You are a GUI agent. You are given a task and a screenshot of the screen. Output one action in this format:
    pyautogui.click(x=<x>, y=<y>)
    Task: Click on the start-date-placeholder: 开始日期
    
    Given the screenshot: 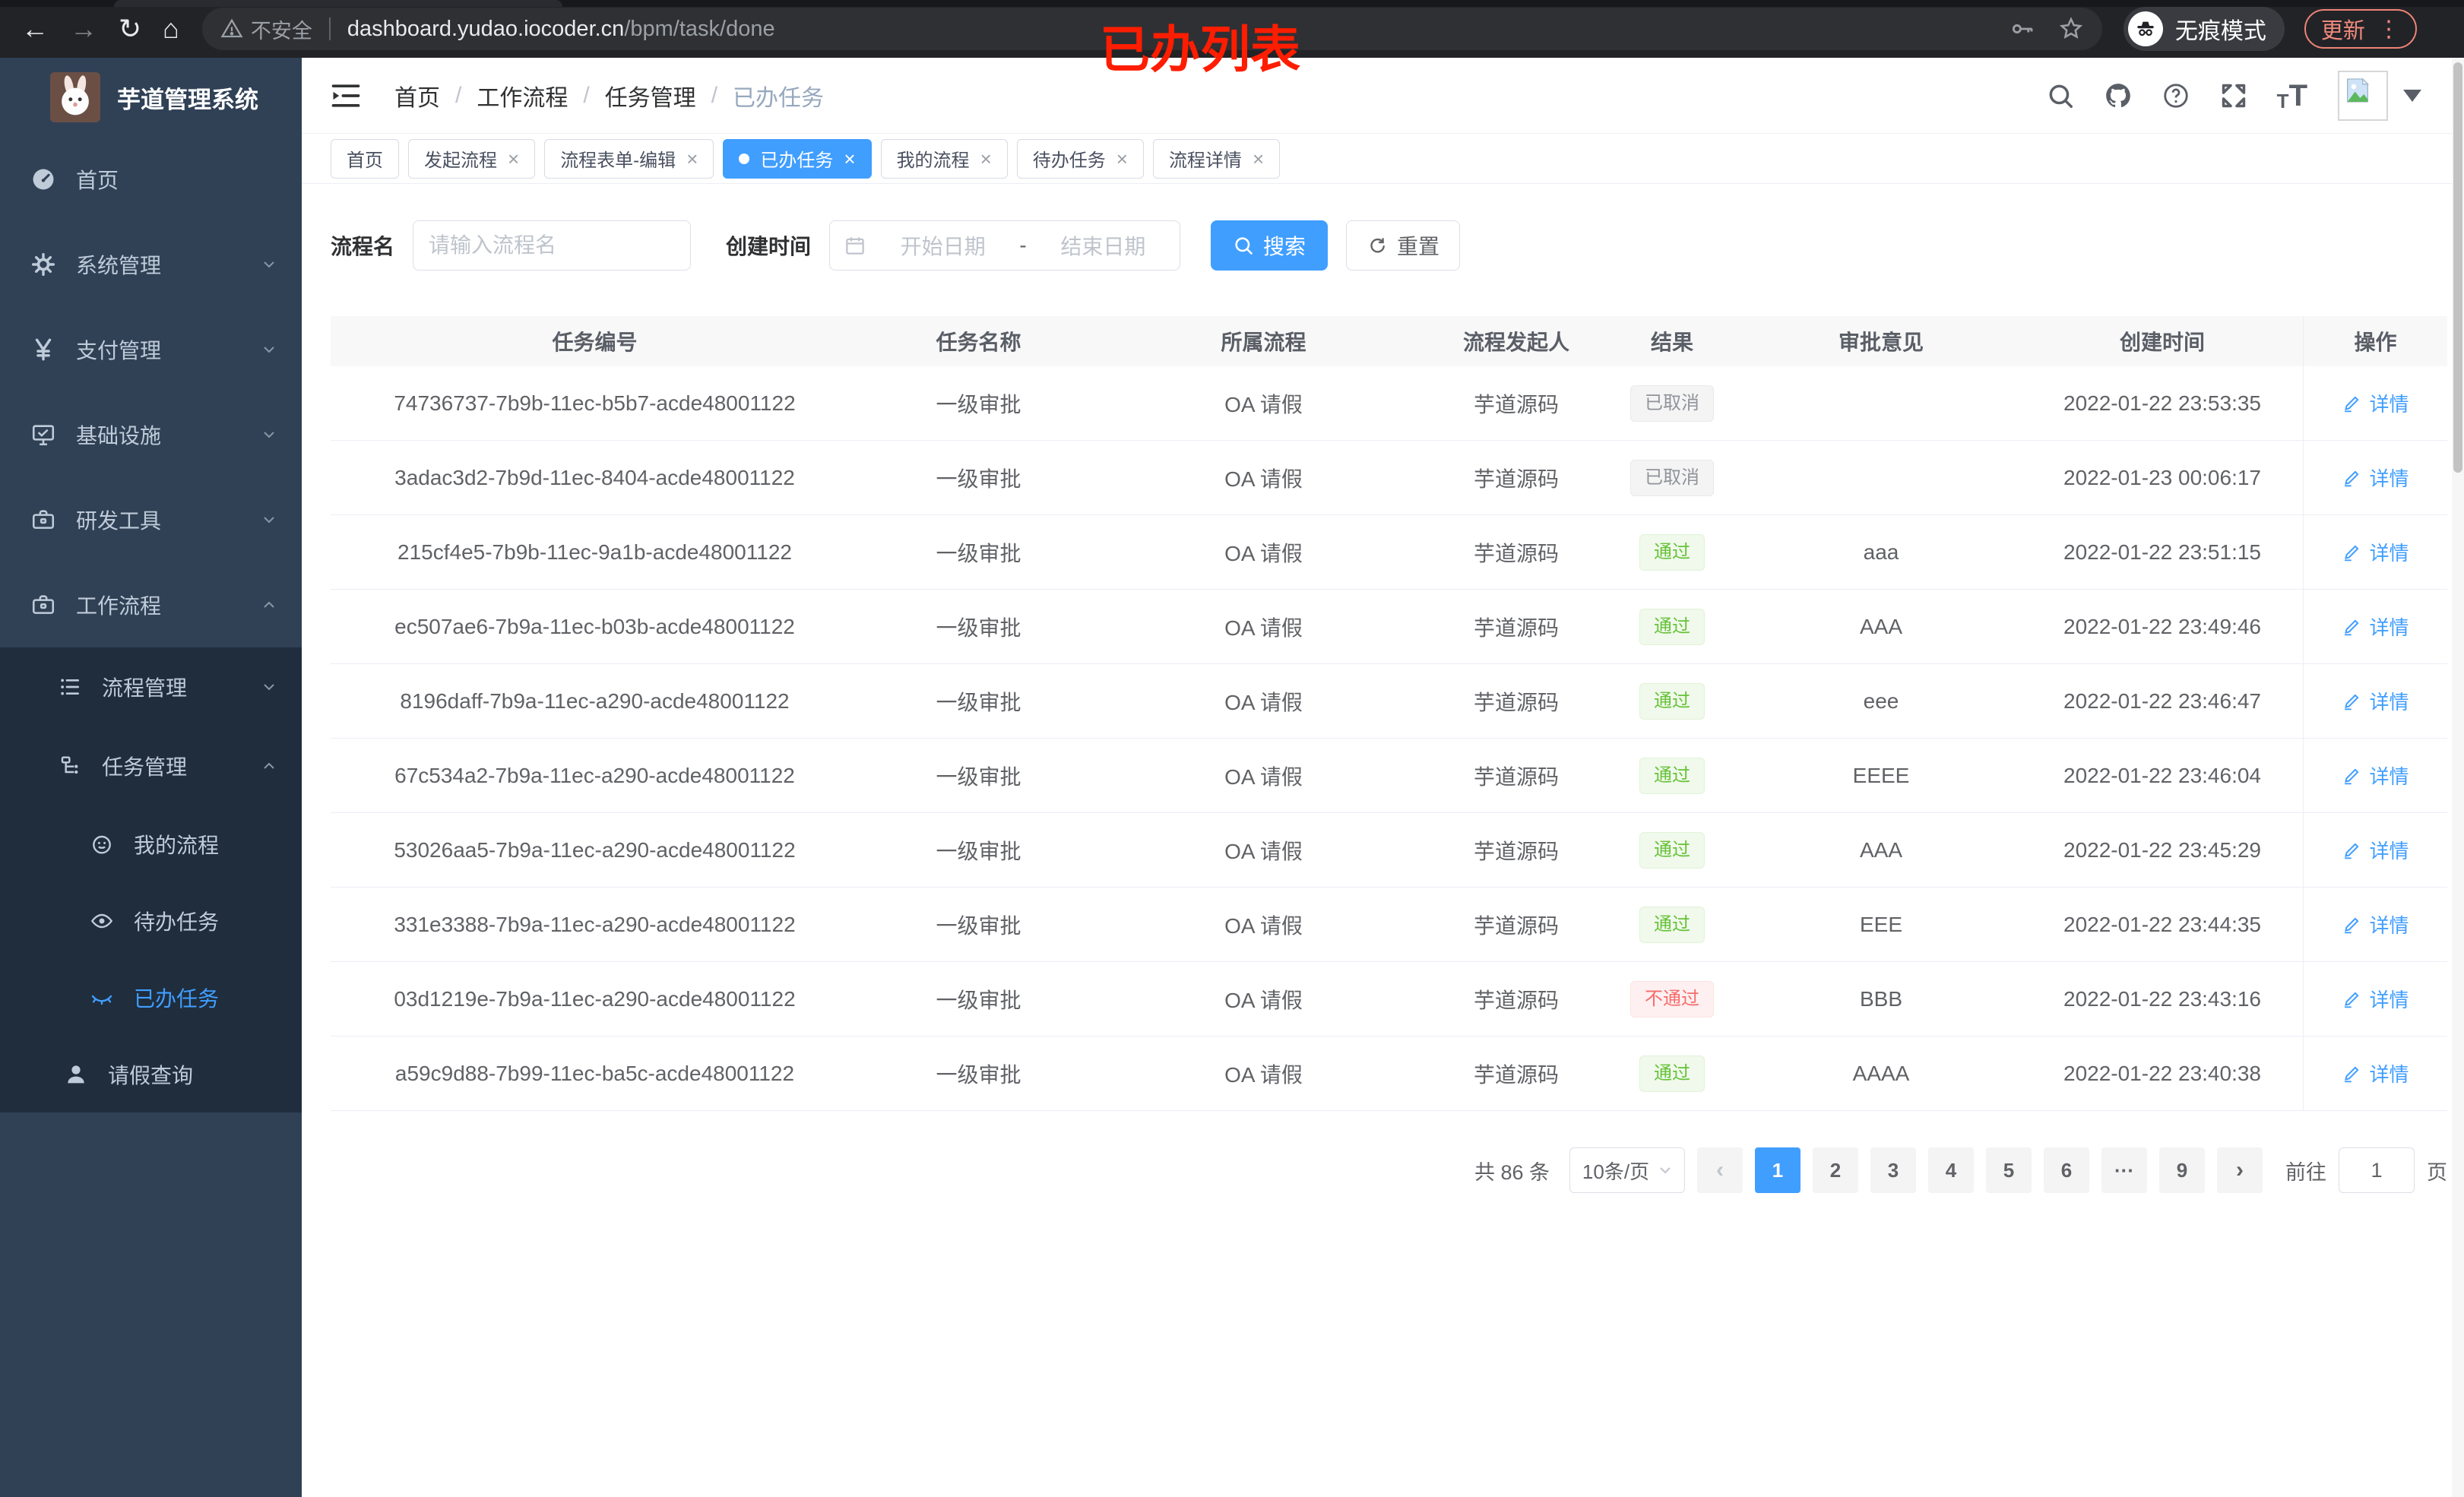 What is the action you would take?
    pyautogui.click(x=943, y=247)
    